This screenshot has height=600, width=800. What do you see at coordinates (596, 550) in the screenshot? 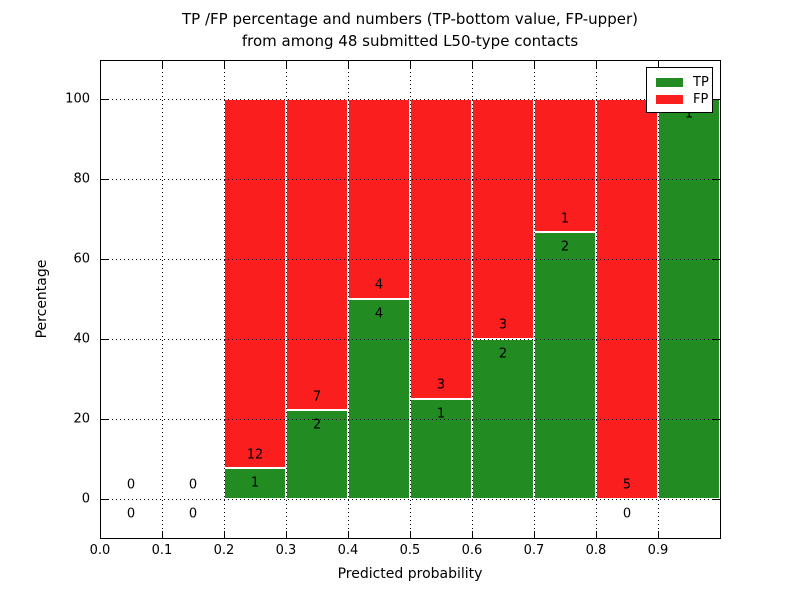
I see `x-tick-label-0.8: 0.8` at bounding box center [596, 550].